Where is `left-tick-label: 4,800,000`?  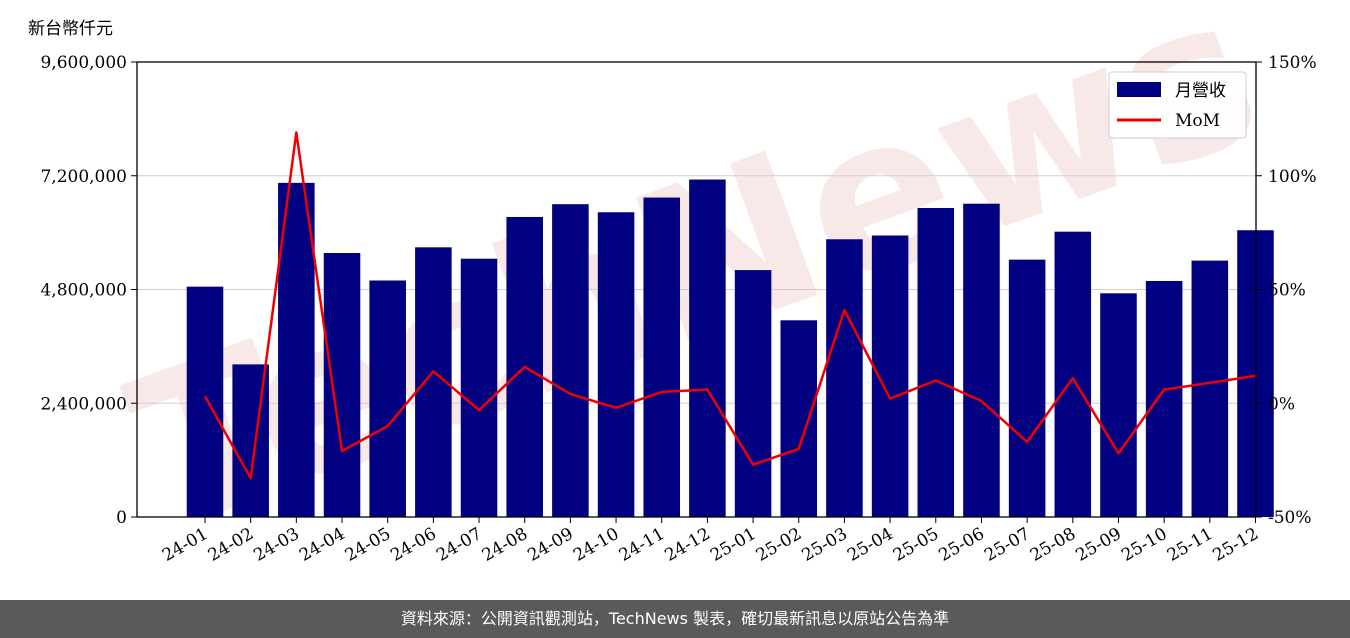
left-tick-label: 4,800,000 is located at coordinates (83, 291).